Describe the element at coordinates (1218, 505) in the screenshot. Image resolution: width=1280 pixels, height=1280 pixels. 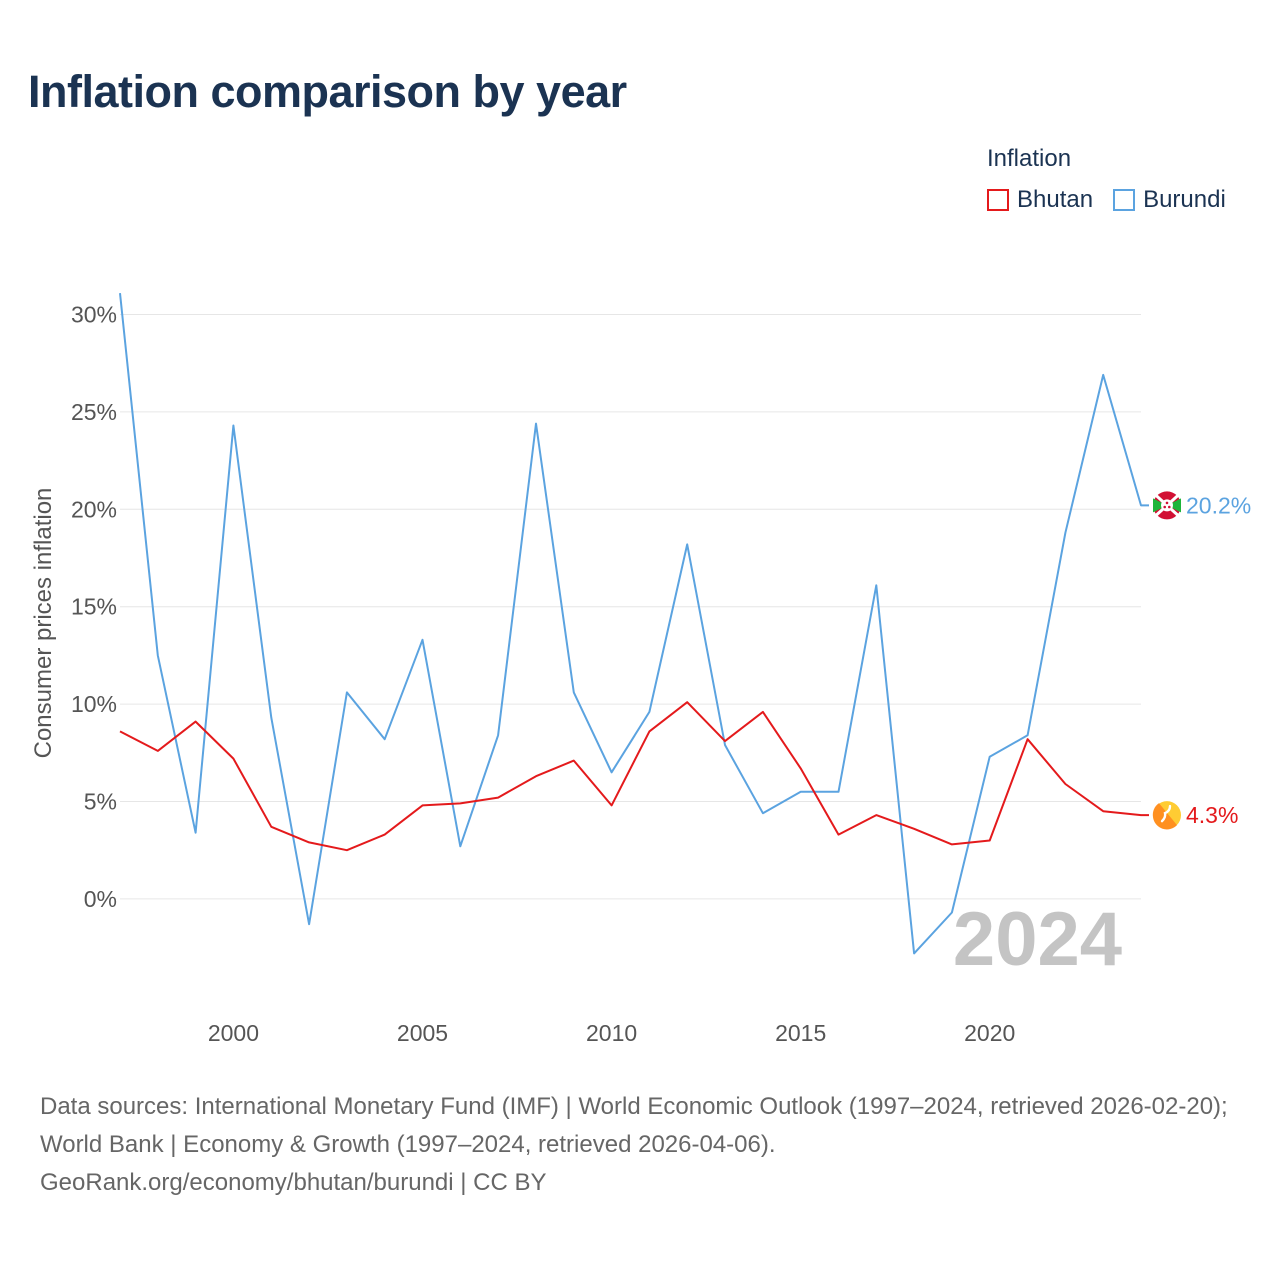
I see `end-label-burundi: 20.2%` at that location.